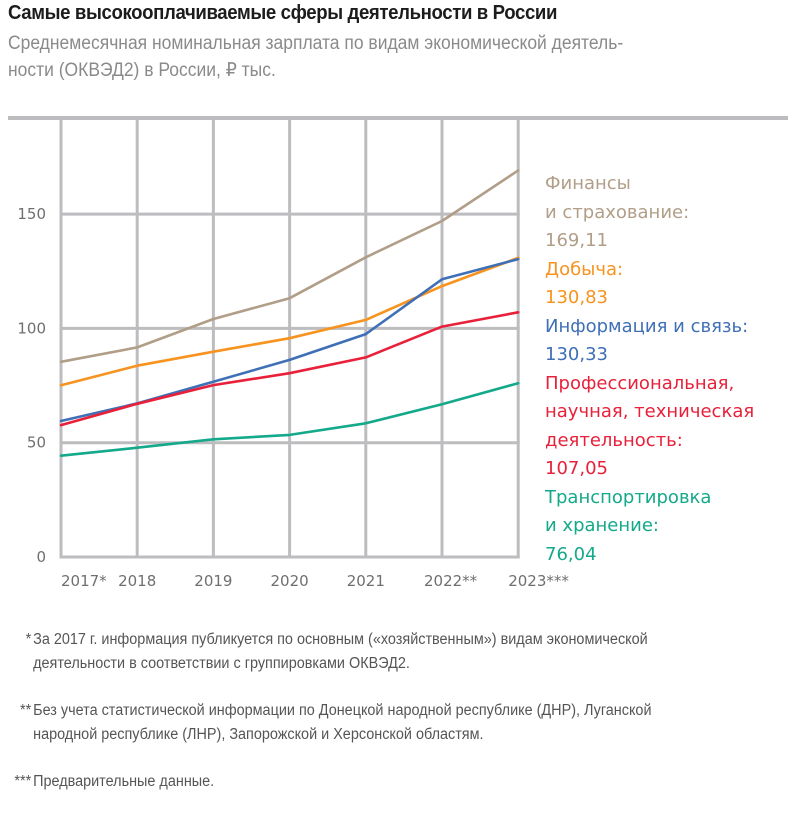 This screenshot has height=817, width=788. I want to click on legend-label: Транспортировка, so click(649, 498).